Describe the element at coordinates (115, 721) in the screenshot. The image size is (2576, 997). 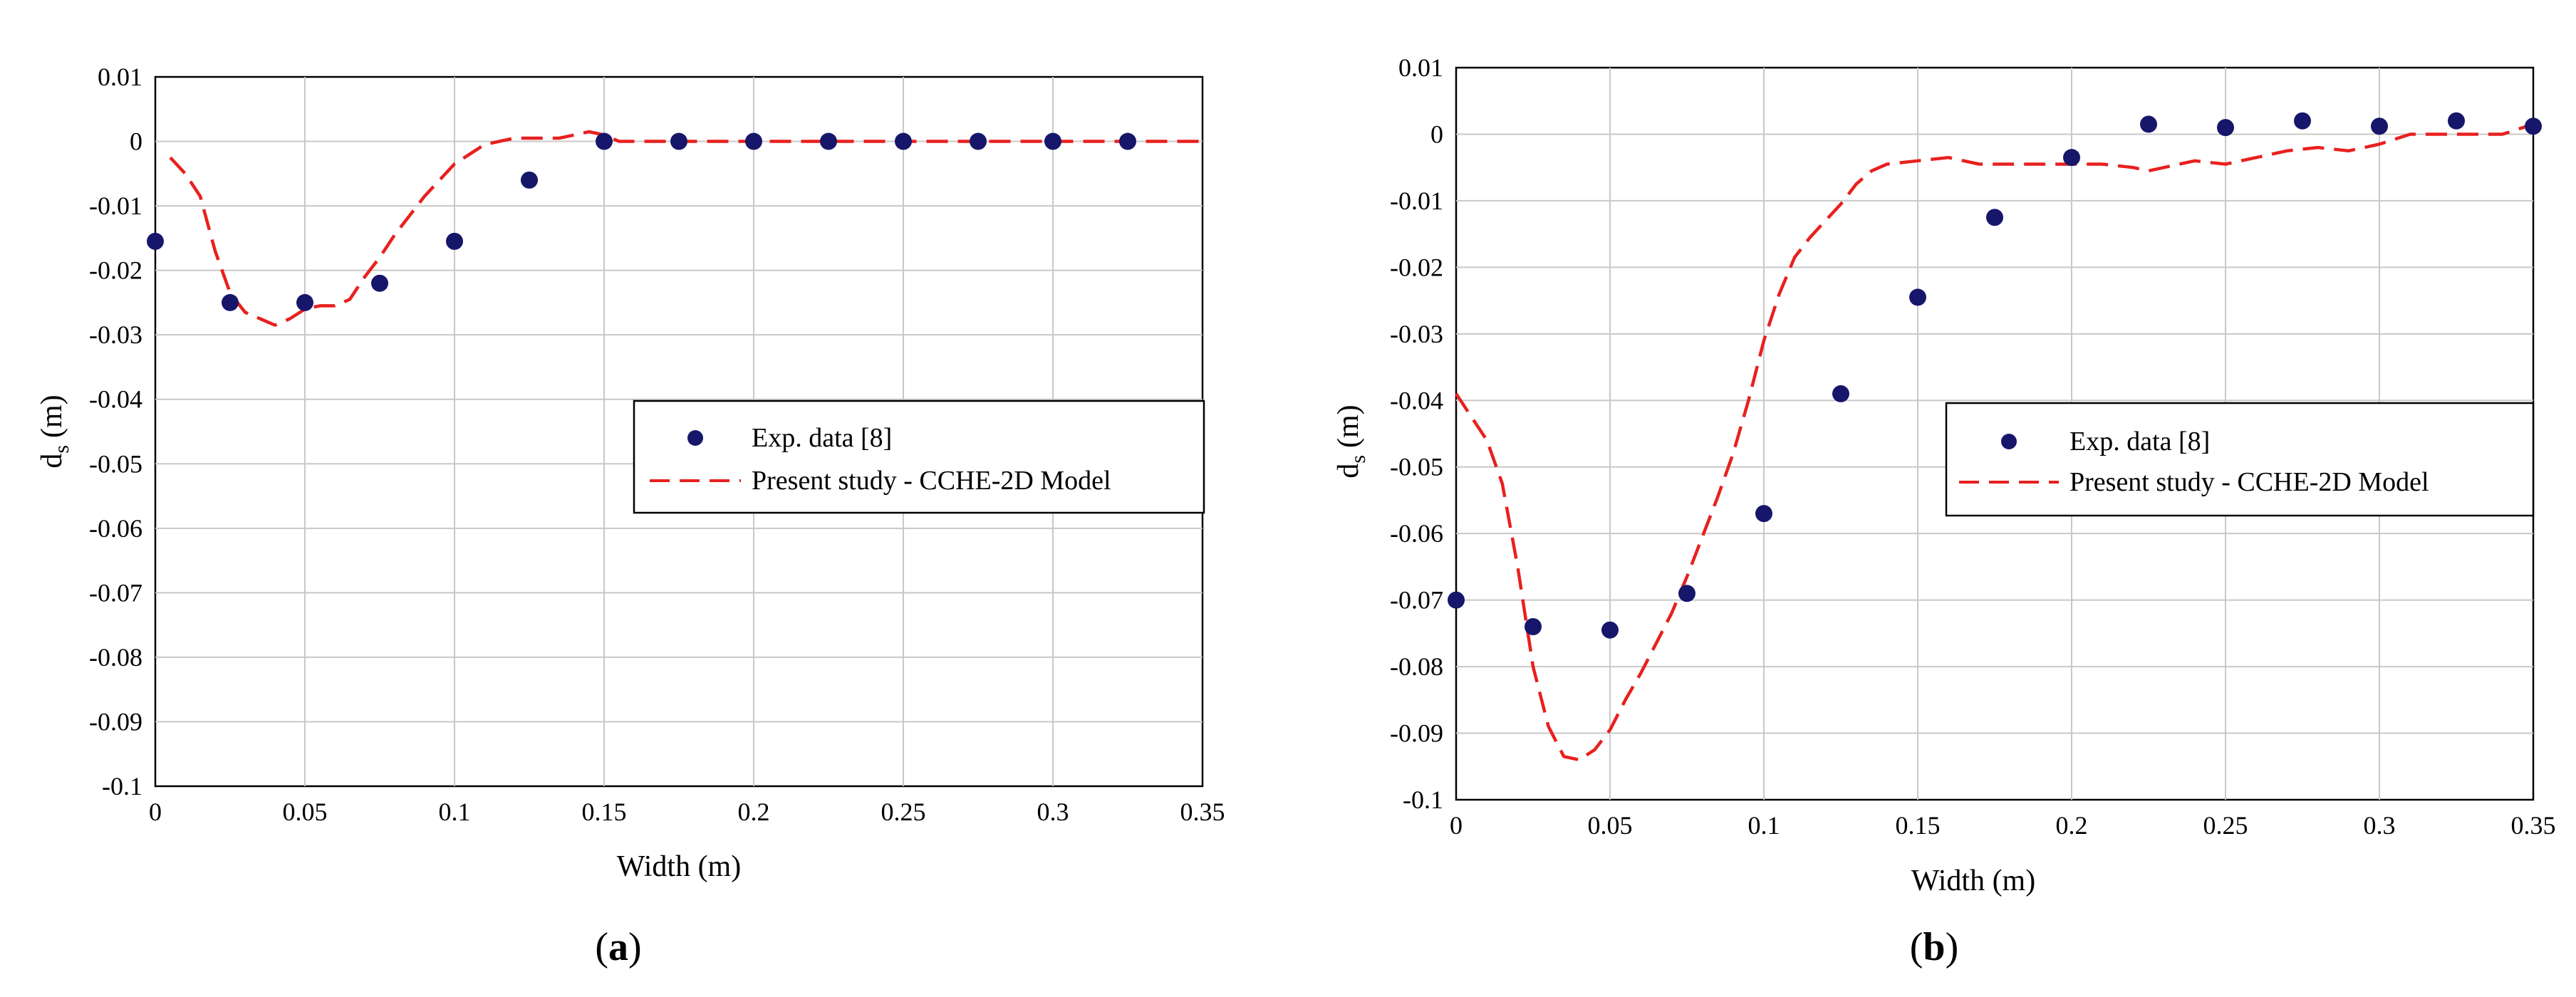
I see `y-tick-label-a-10: -0.09` at that location.